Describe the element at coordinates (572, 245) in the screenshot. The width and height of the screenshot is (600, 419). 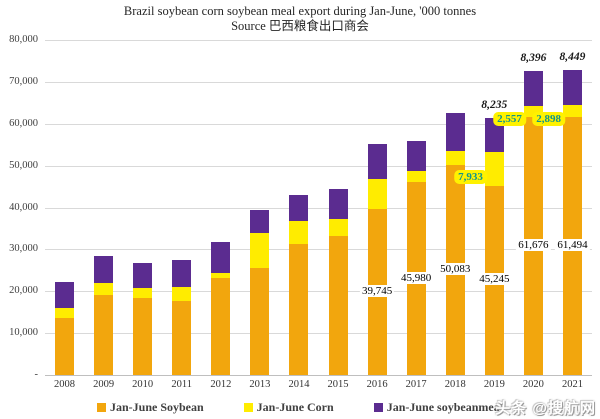
I see `soybean-value-label: 61,494` at that location.